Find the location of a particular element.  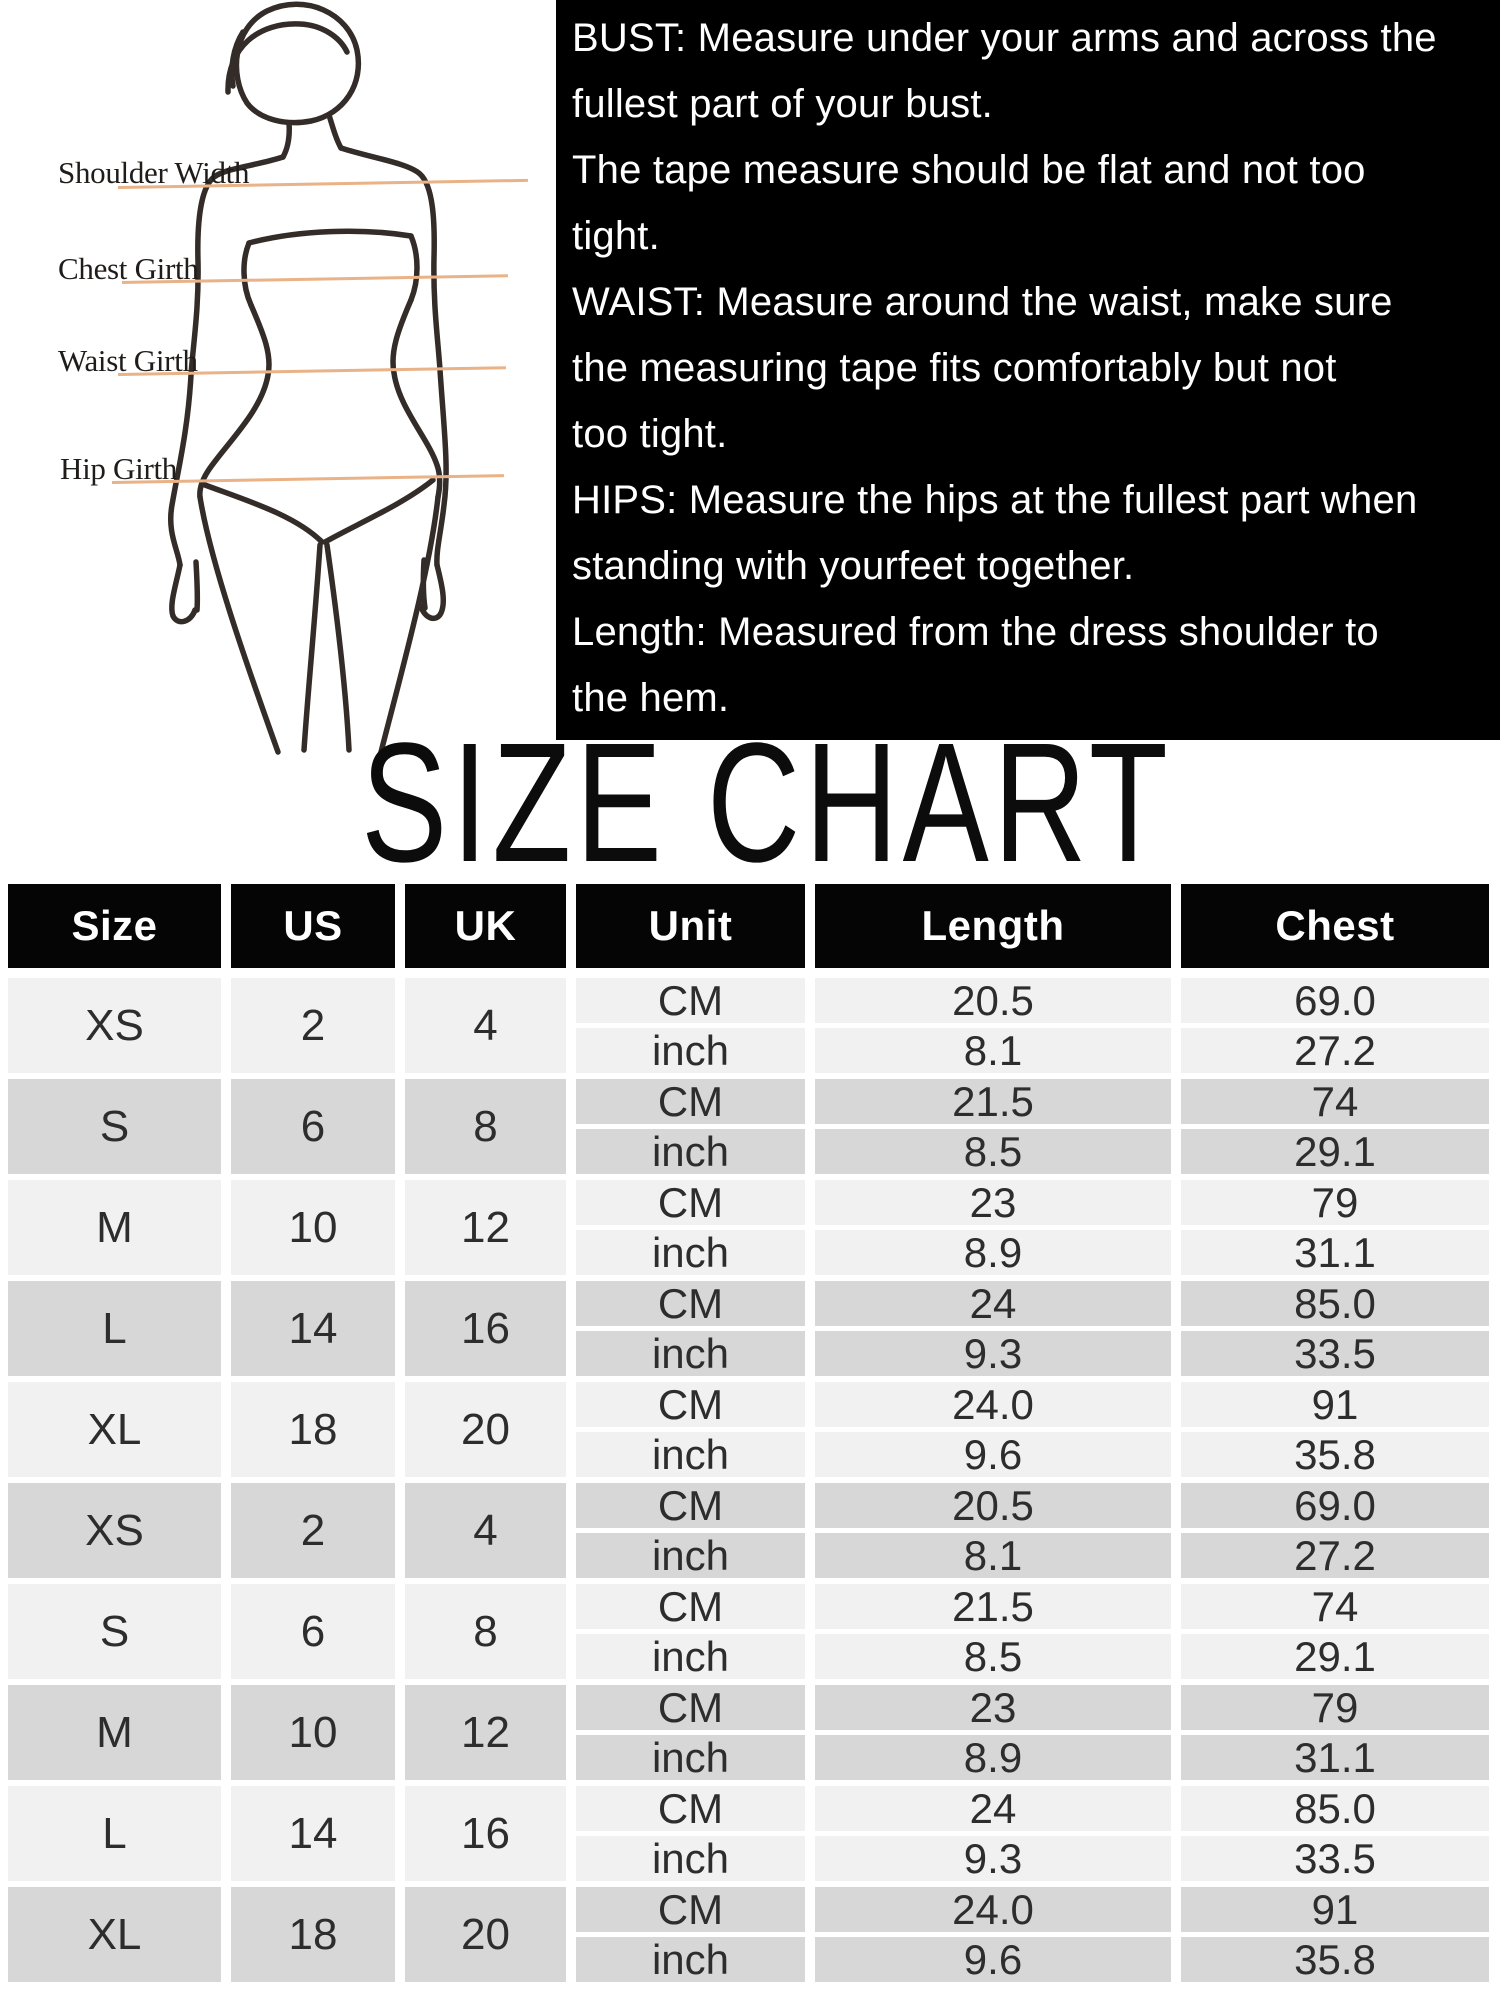

length-cm-cell: 24.0 is located at coordinates (993, 1404).